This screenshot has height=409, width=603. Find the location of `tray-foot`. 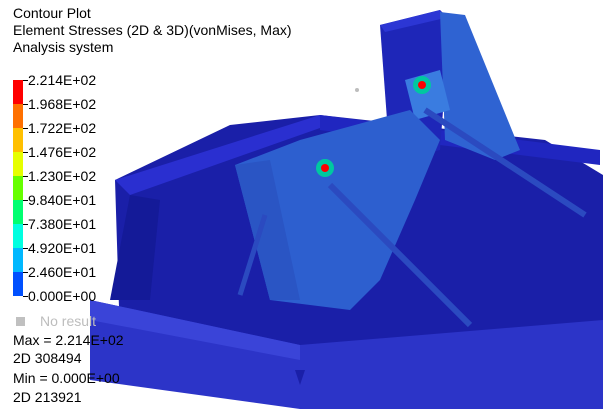

tray-foot is located at coordinates (300, 377).